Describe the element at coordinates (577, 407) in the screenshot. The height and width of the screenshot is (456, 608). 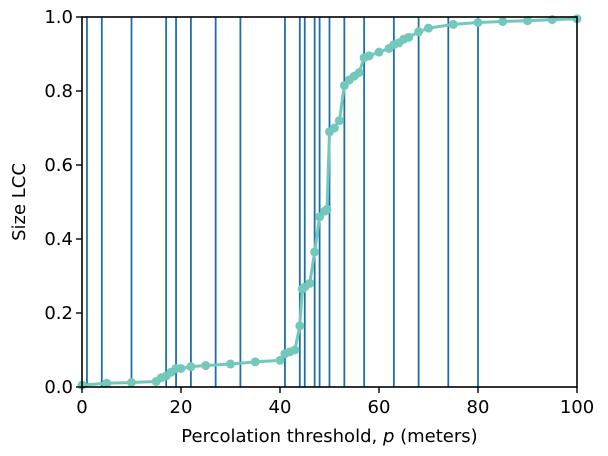
I see `x-tick-label: 100` at that location.